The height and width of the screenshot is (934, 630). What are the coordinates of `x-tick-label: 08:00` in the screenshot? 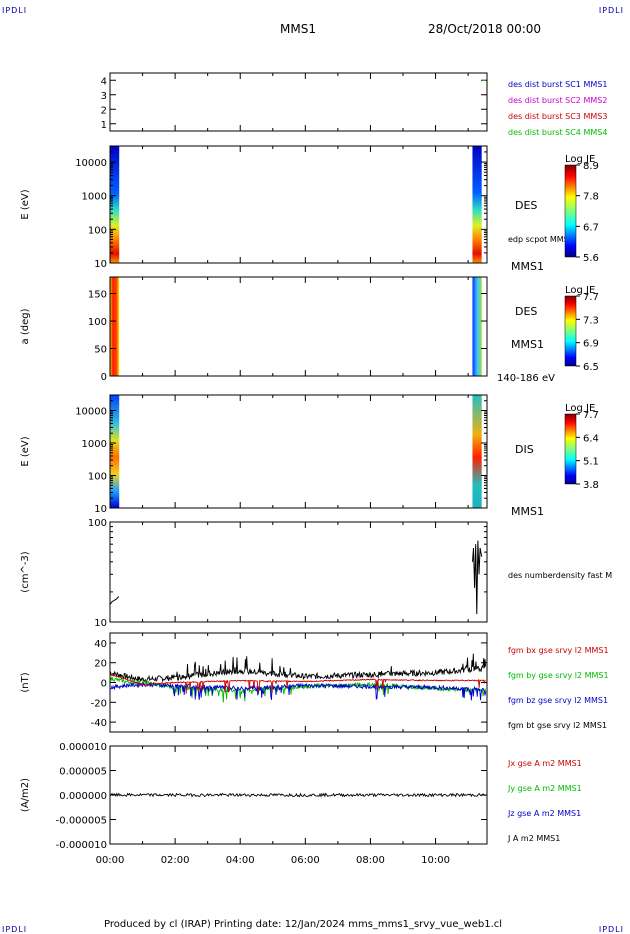 It's located at (370, 860).